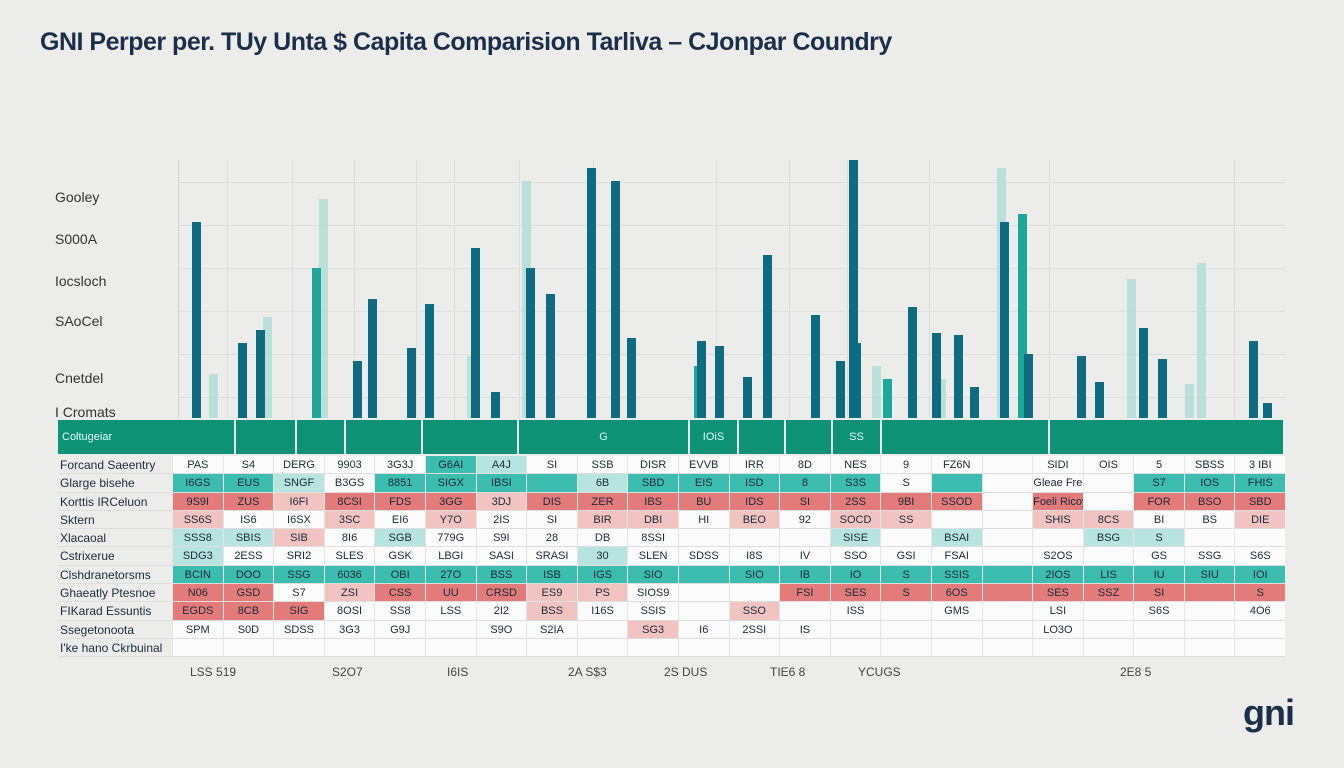  Describe the element at coordinates (501, 593) in the screenshot. I see `table-cell: CRSD` at that location.